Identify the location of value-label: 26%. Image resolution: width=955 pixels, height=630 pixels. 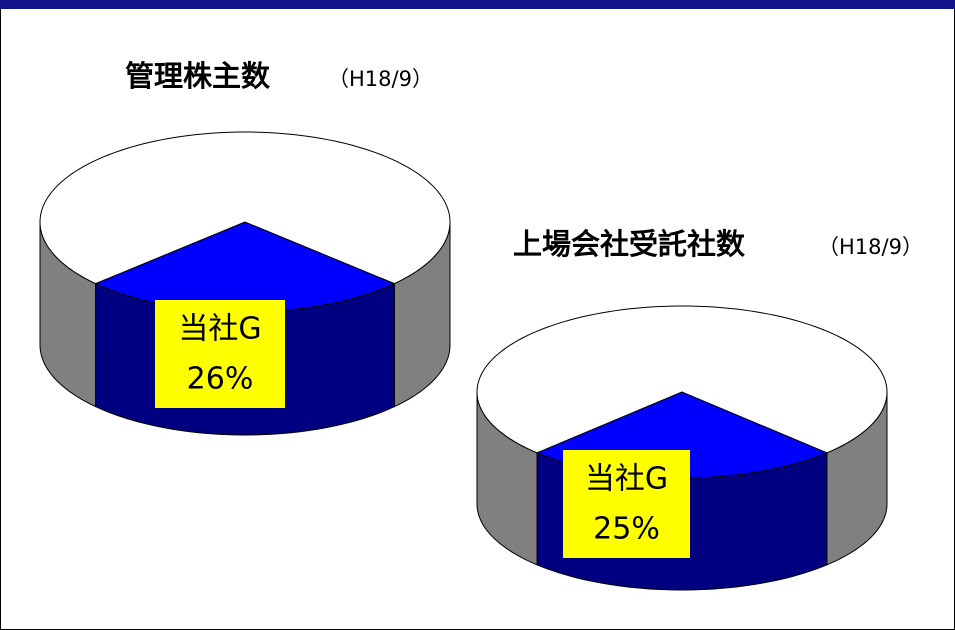
(220, 379).